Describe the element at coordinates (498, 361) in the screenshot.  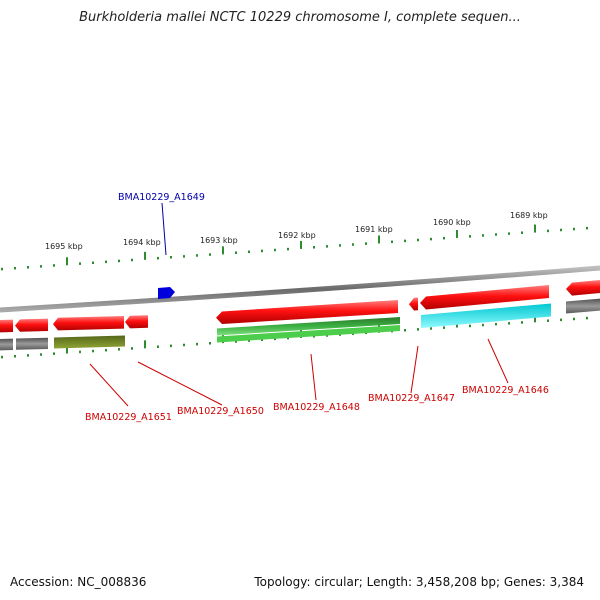
I see `label-leader-A1646` at that location.